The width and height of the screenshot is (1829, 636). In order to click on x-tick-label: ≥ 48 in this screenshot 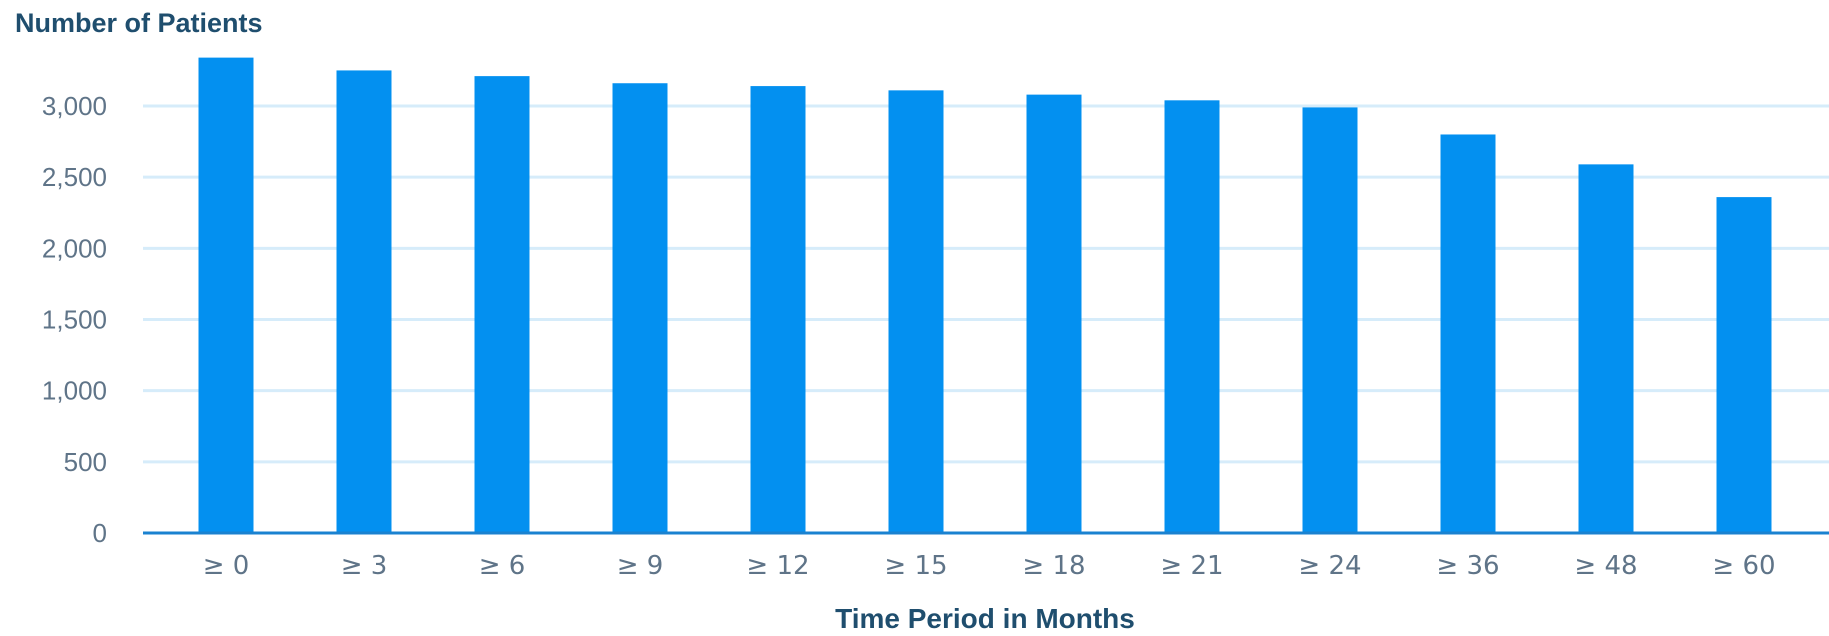, I will do `click(1605, 566)`.